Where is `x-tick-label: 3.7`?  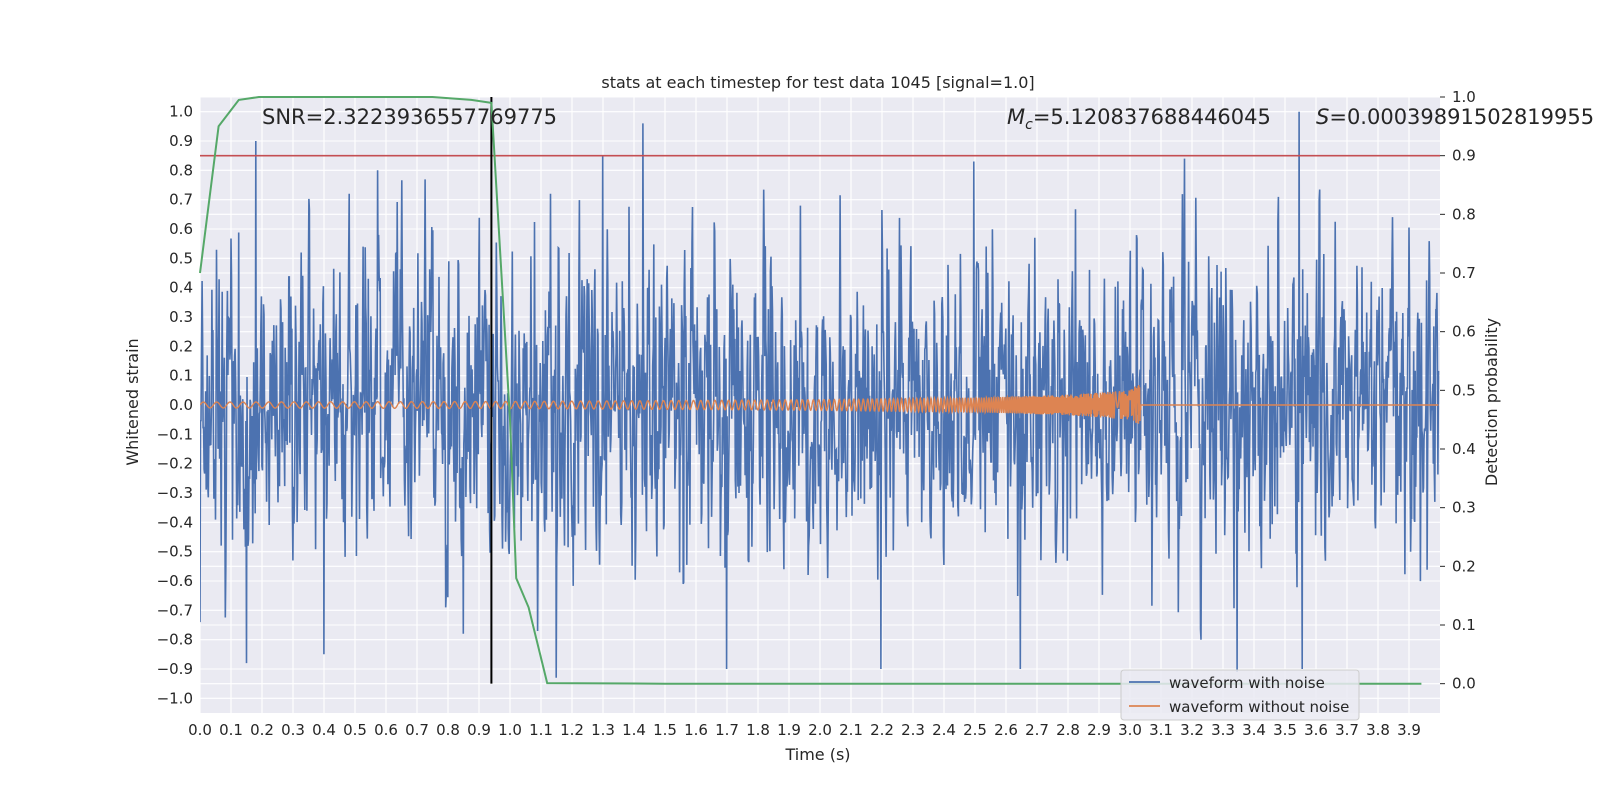
x-tick-label: 3.7 is located at coordinates (1347, 730).